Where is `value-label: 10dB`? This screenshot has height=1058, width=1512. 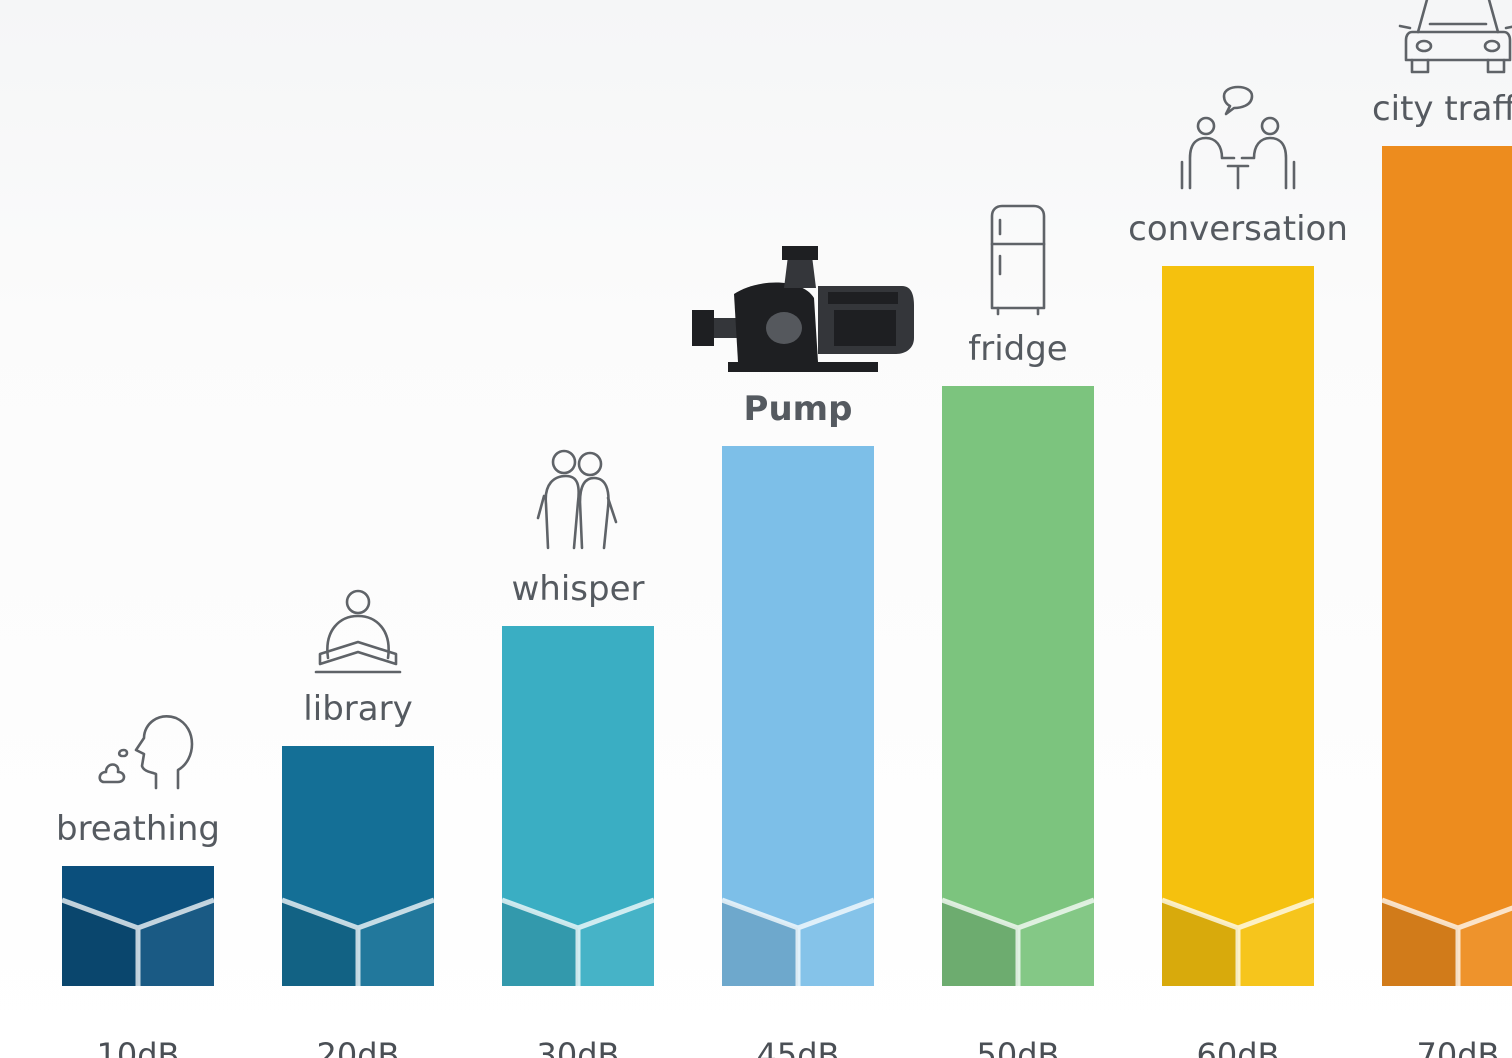
value-label: 10dB is located at coordinates (138, 1047).